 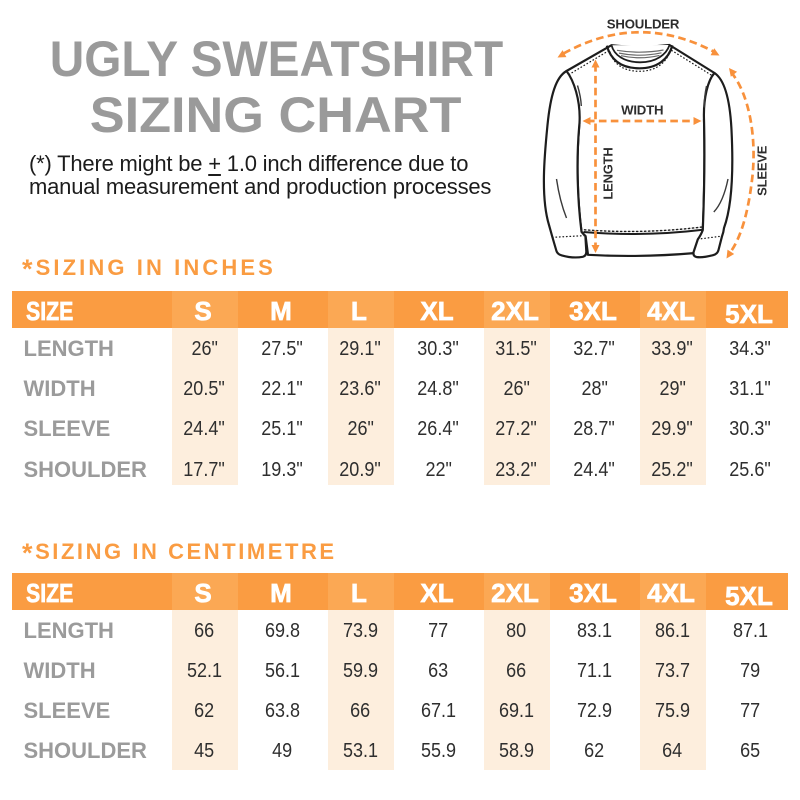 What do you see at coordinates (642, 110) in the screenshot?
I see `svg-text: WIDTH` at bounding box center [642, 110].